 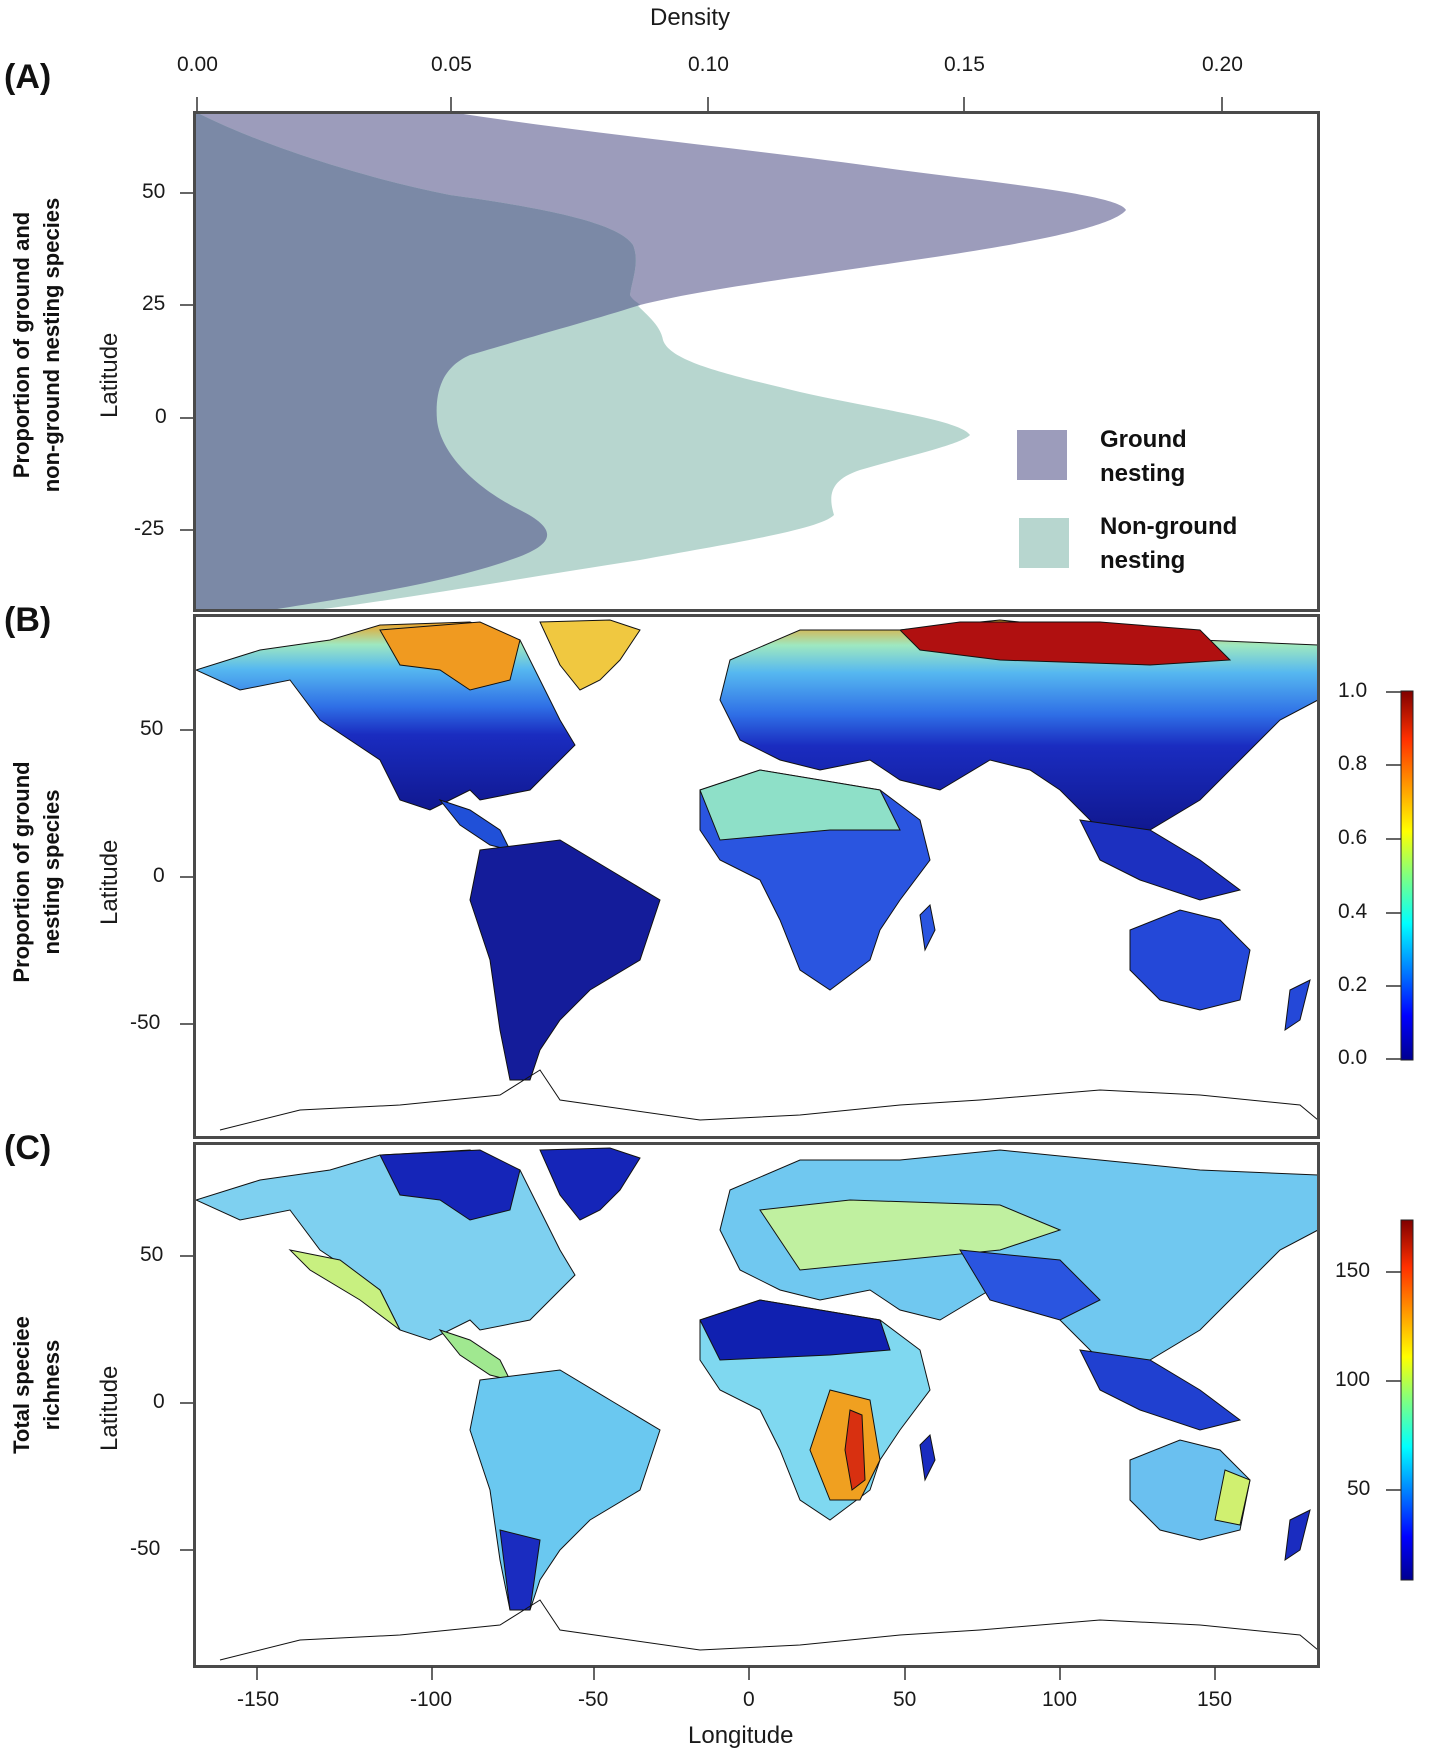 What do you see at coordinates (736, 1673) in the screenshot?
I see `bottom-ticks` at bounding box center [736, 1673].